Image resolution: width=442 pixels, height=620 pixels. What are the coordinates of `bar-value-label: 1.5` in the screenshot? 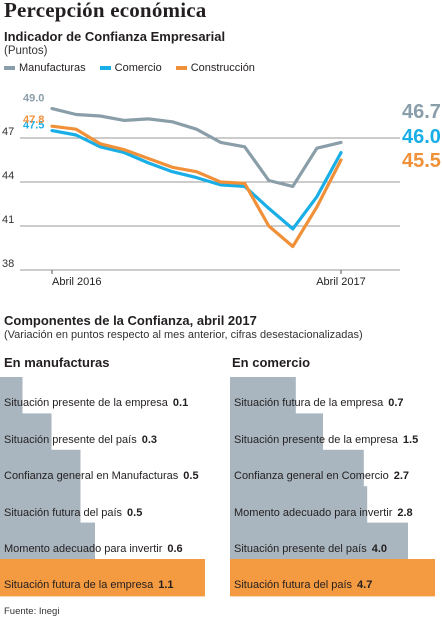 It's located at (410, 439).